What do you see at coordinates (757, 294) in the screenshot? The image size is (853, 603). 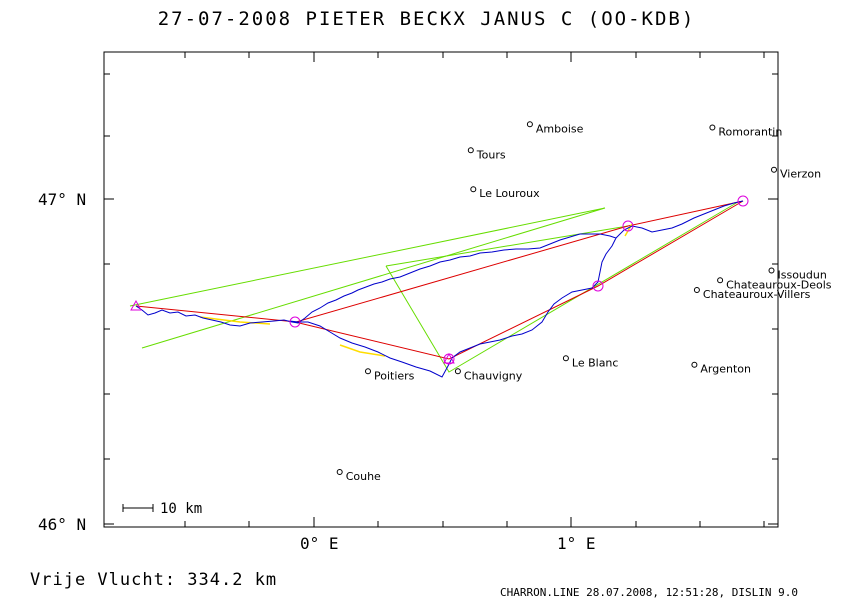 I see `town-label: Chateauroux-Villers` at bounding box center [757, 294].